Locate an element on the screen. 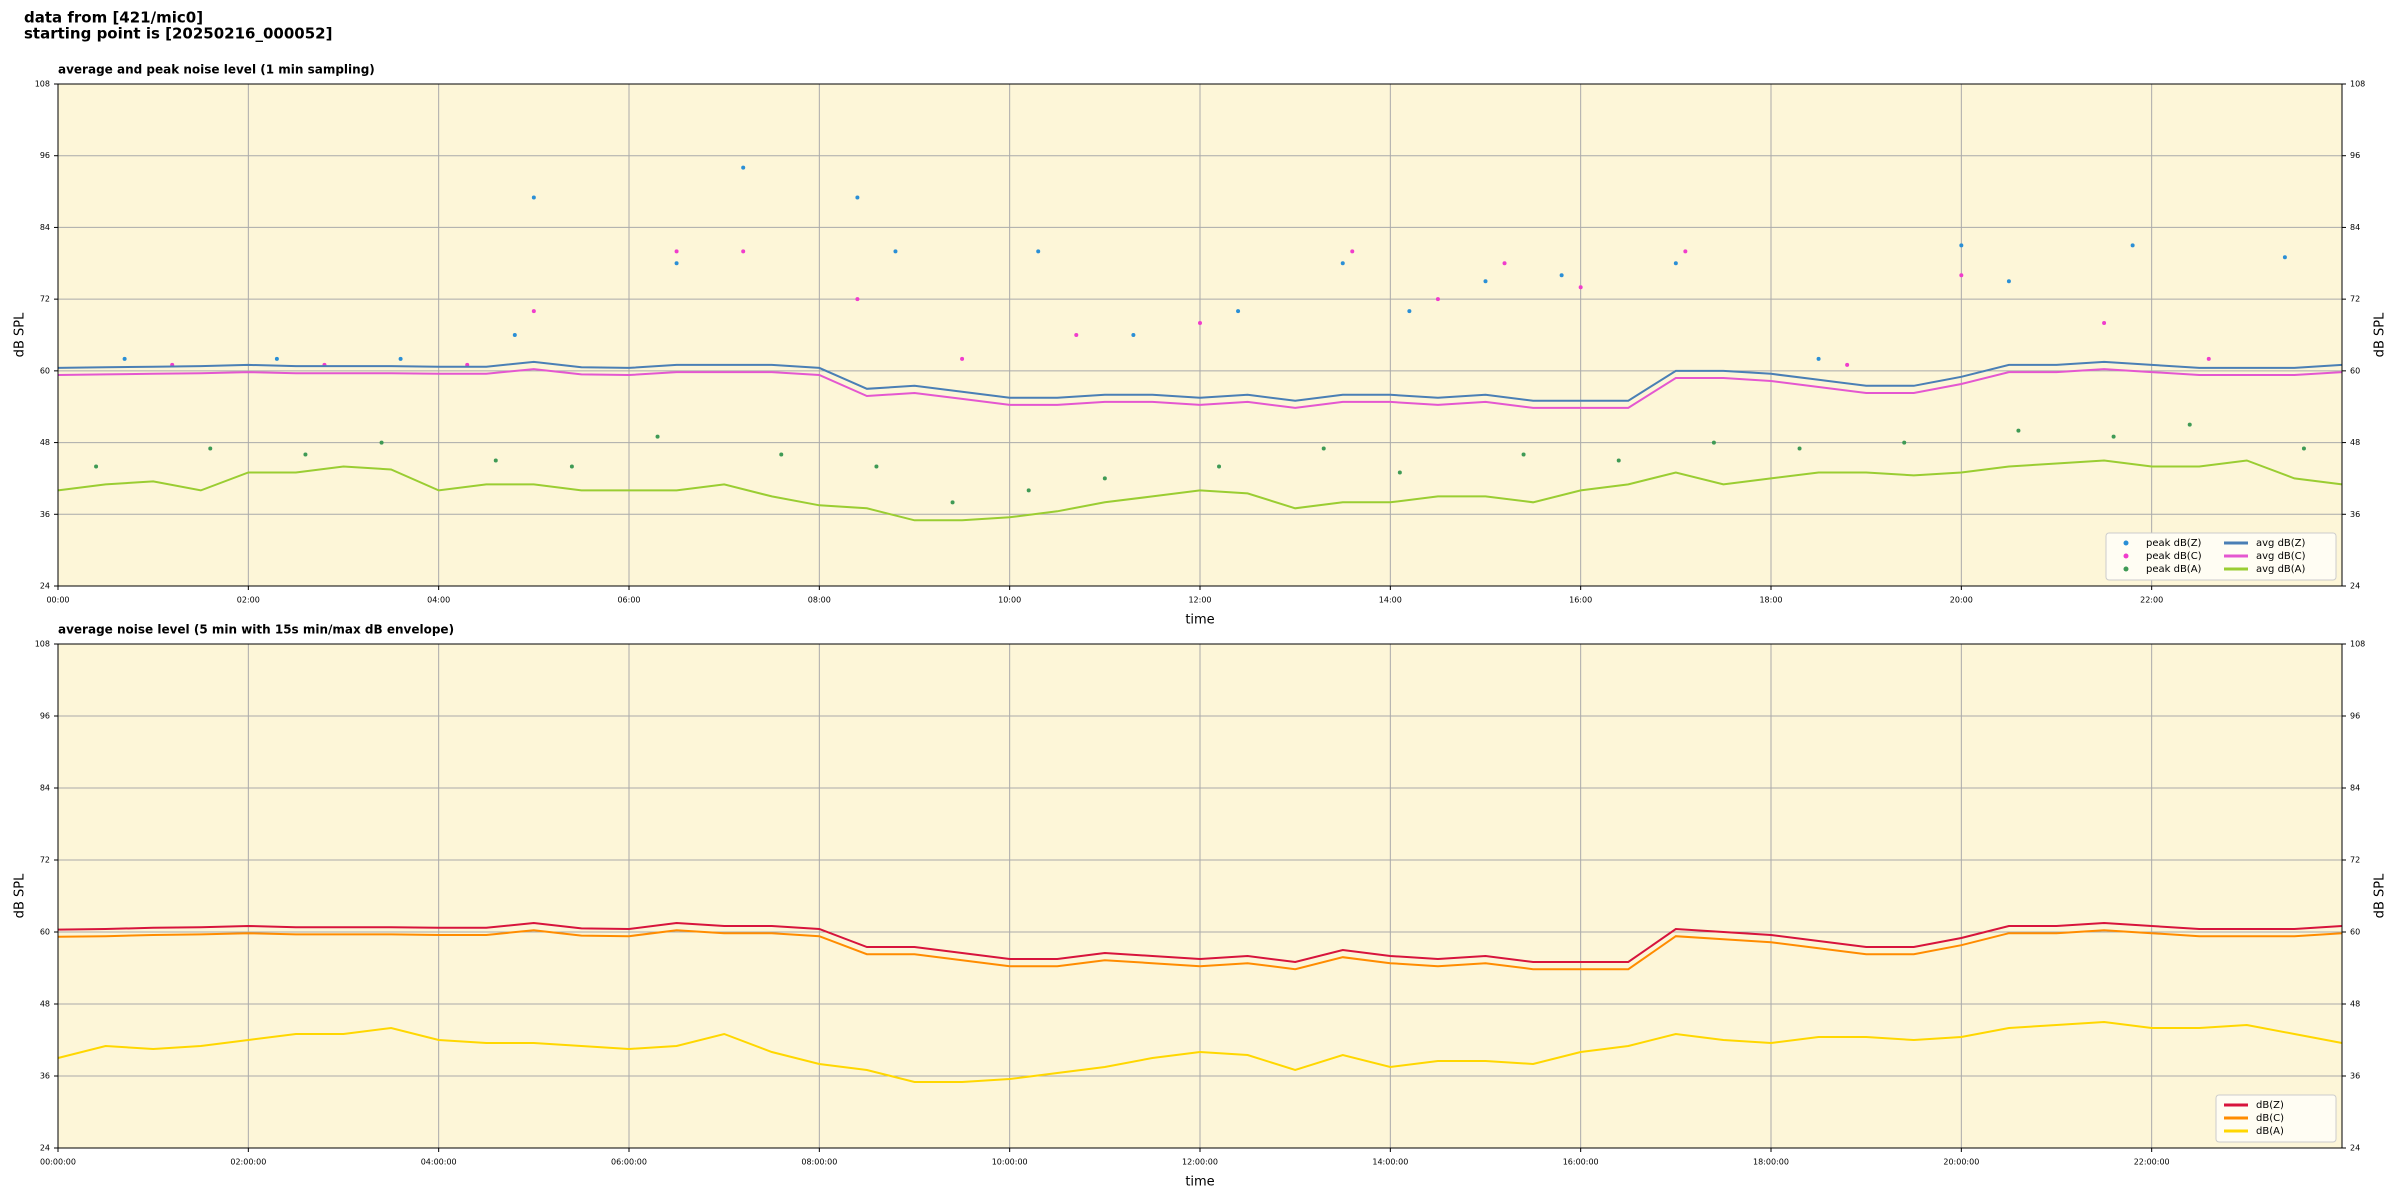 Image resolution: width=2400 pixels, height=1200 pixels. x-tick-label: 06:00 is located at coordinates (628, 600).